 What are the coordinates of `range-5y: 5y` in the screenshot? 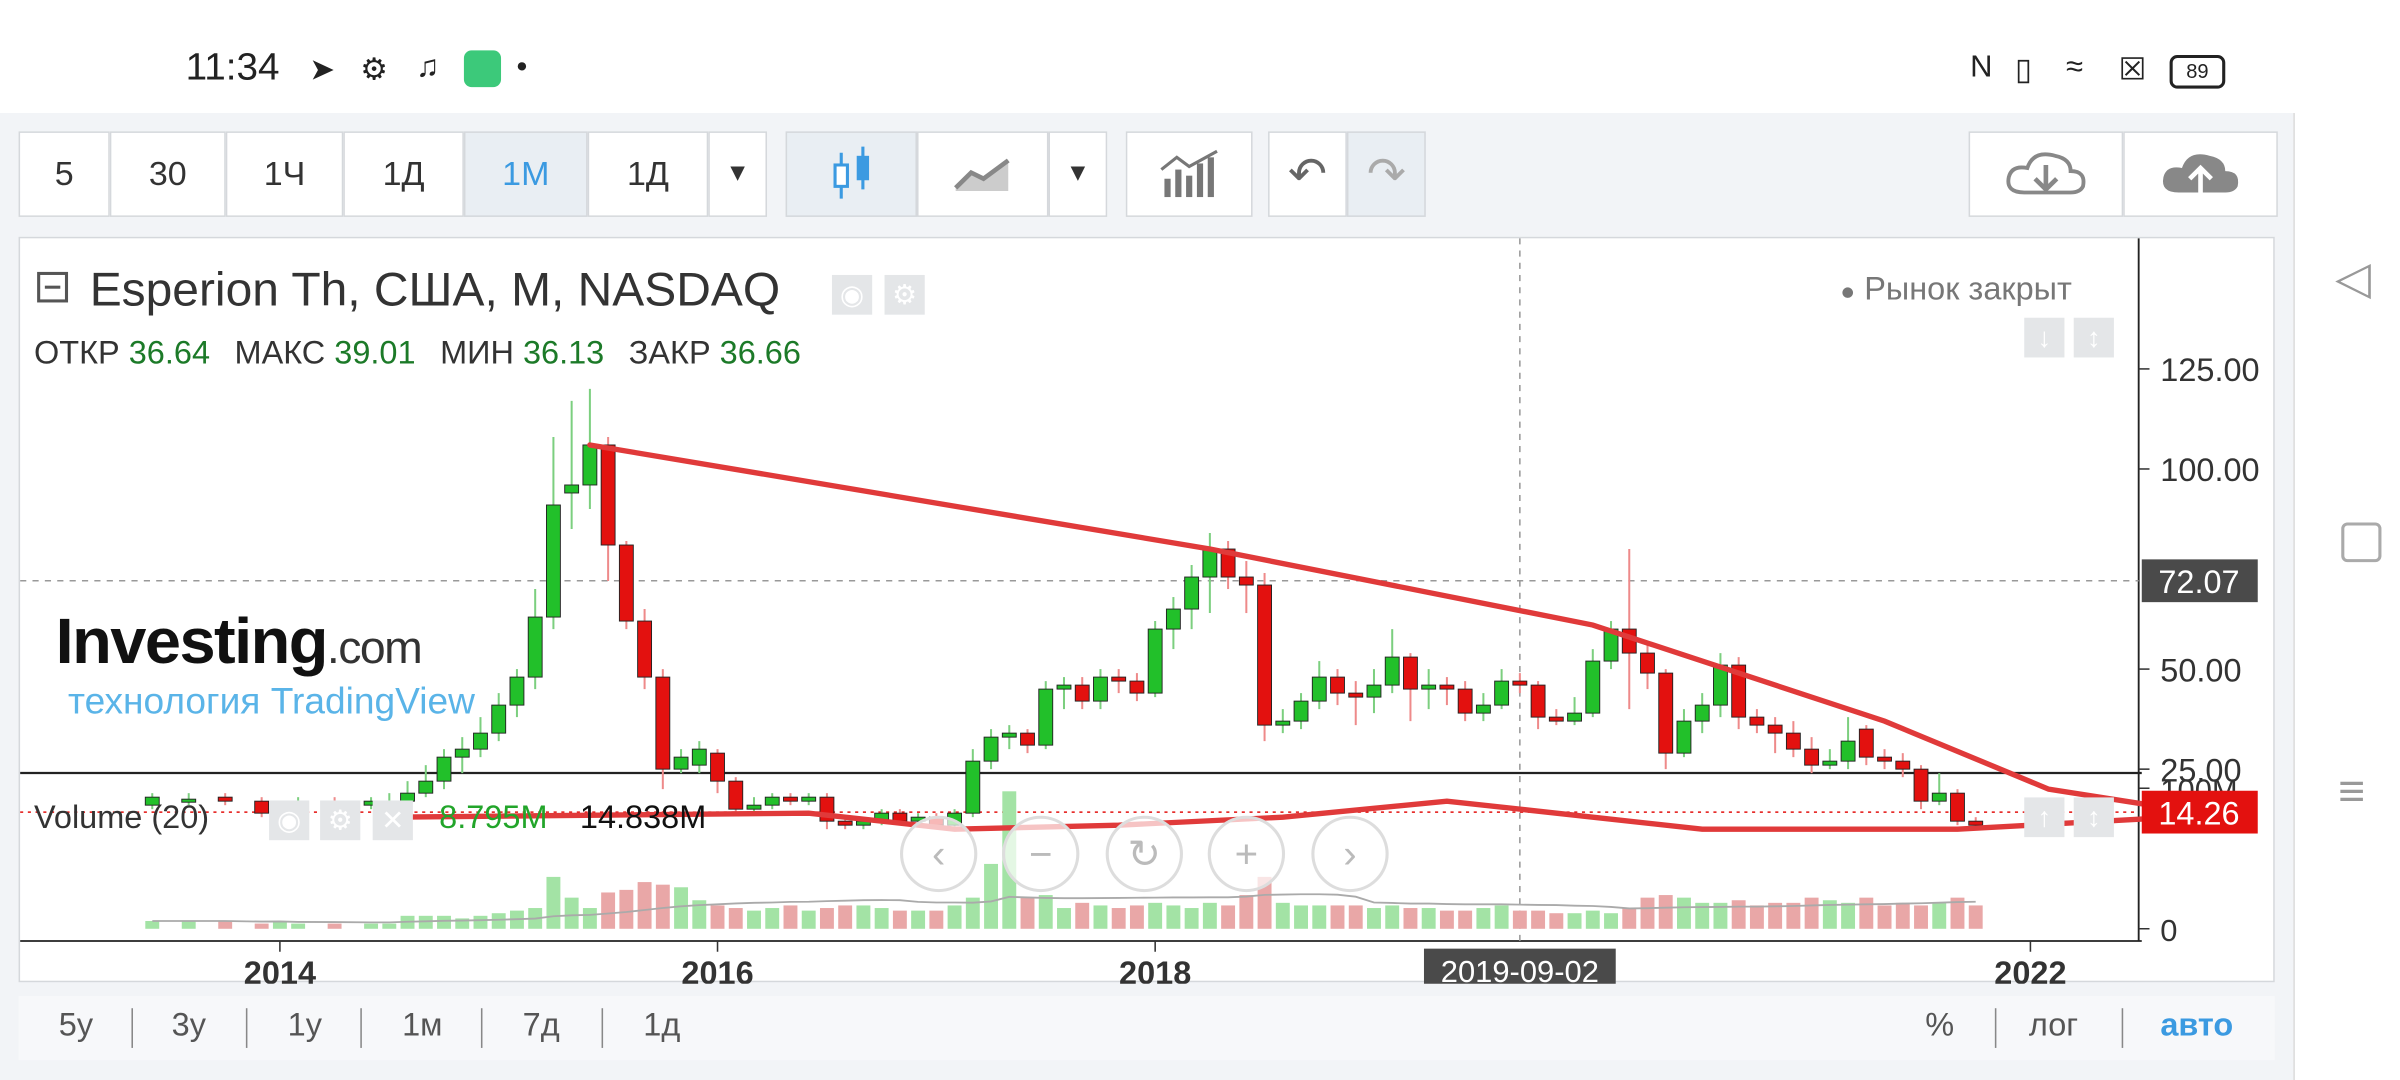 It's located at (76, 1026).